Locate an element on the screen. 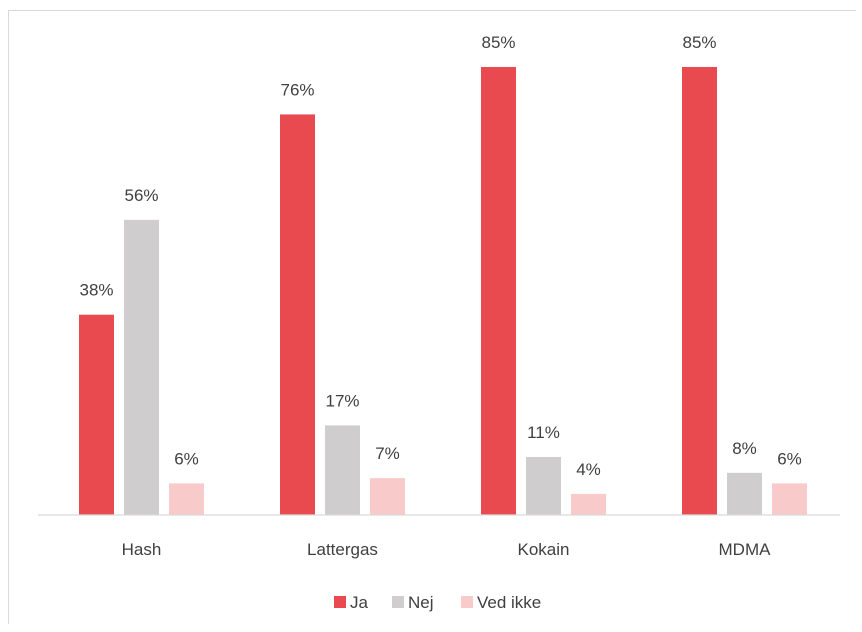 The image size is (862, 632). bar-kokain-ja is located at coordinates (498, 291).